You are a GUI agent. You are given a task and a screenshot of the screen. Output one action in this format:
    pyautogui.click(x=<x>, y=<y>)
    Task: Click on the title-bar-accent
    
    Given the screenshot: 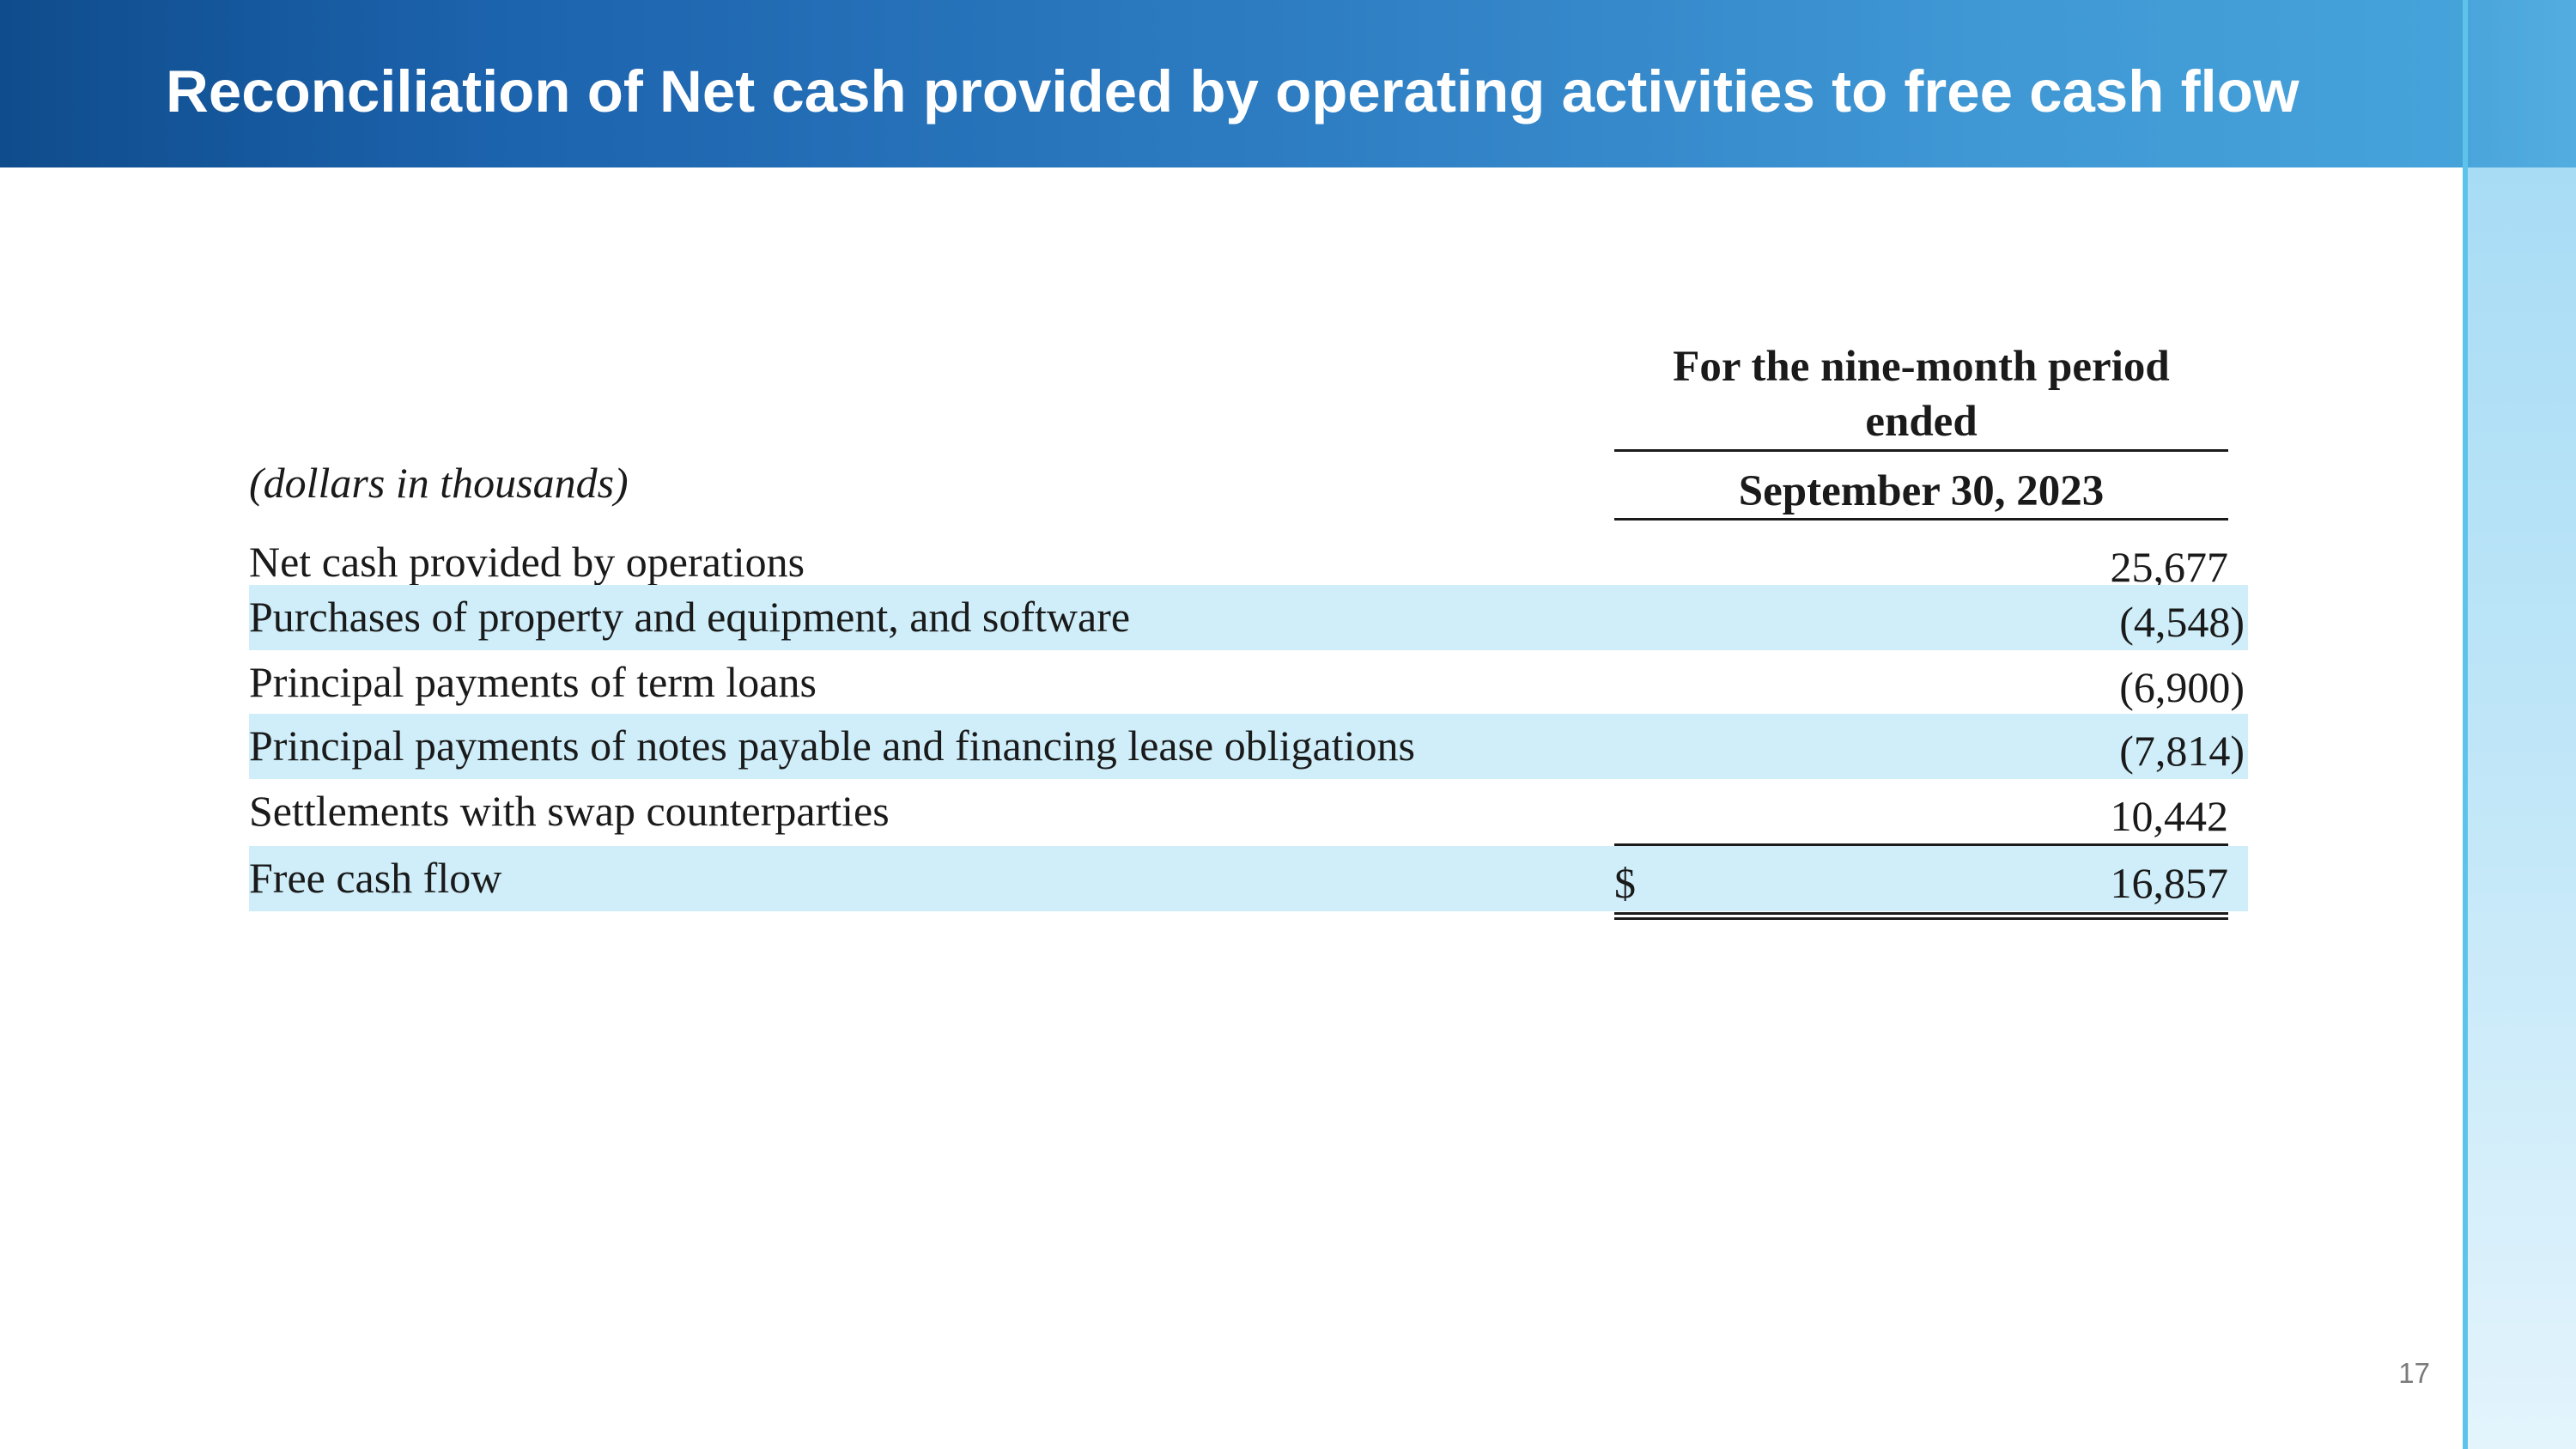 What is the action you would take?
    pyautogui.click(x=2522, y=83)
    